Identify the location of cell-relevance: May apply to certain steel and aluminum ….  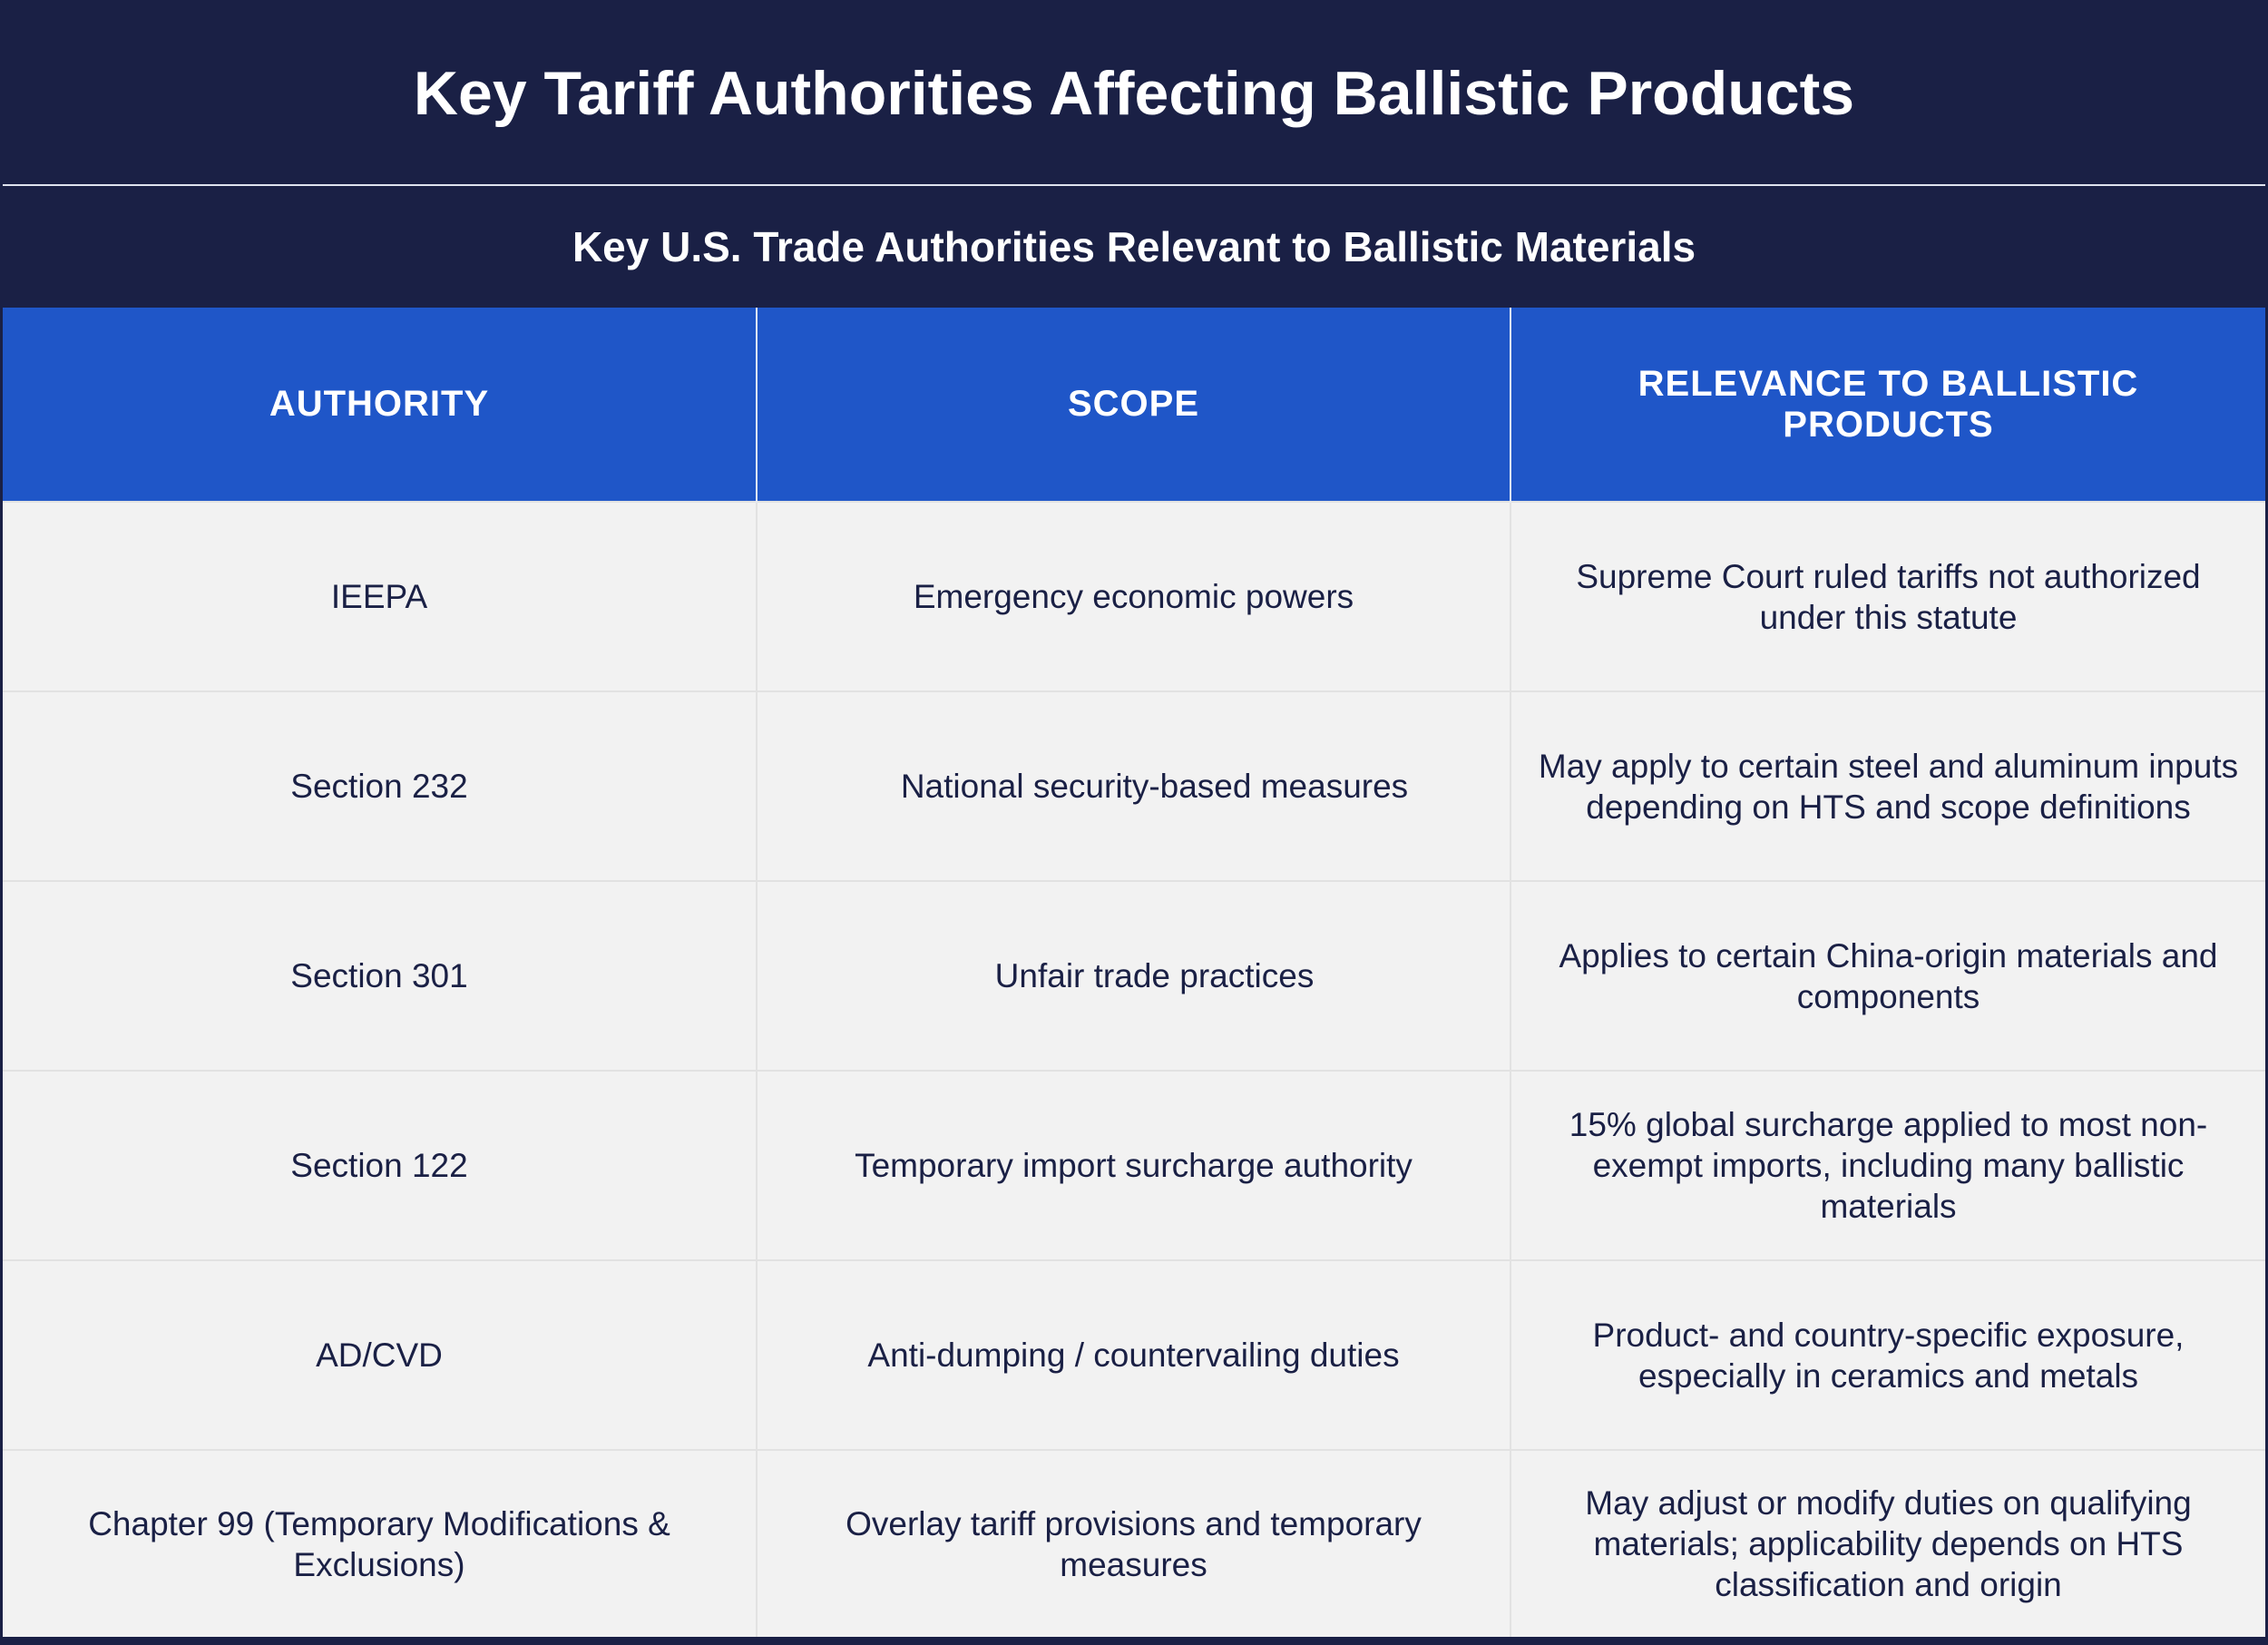
(1888, 785).